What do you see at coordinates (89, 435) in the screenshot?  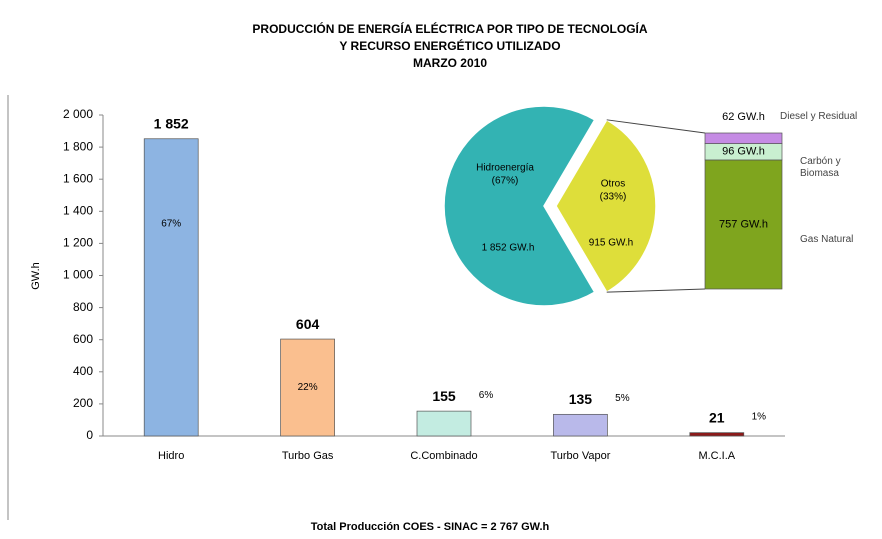 I see `y-tick-label: 0` at bounding box center [89, 435].